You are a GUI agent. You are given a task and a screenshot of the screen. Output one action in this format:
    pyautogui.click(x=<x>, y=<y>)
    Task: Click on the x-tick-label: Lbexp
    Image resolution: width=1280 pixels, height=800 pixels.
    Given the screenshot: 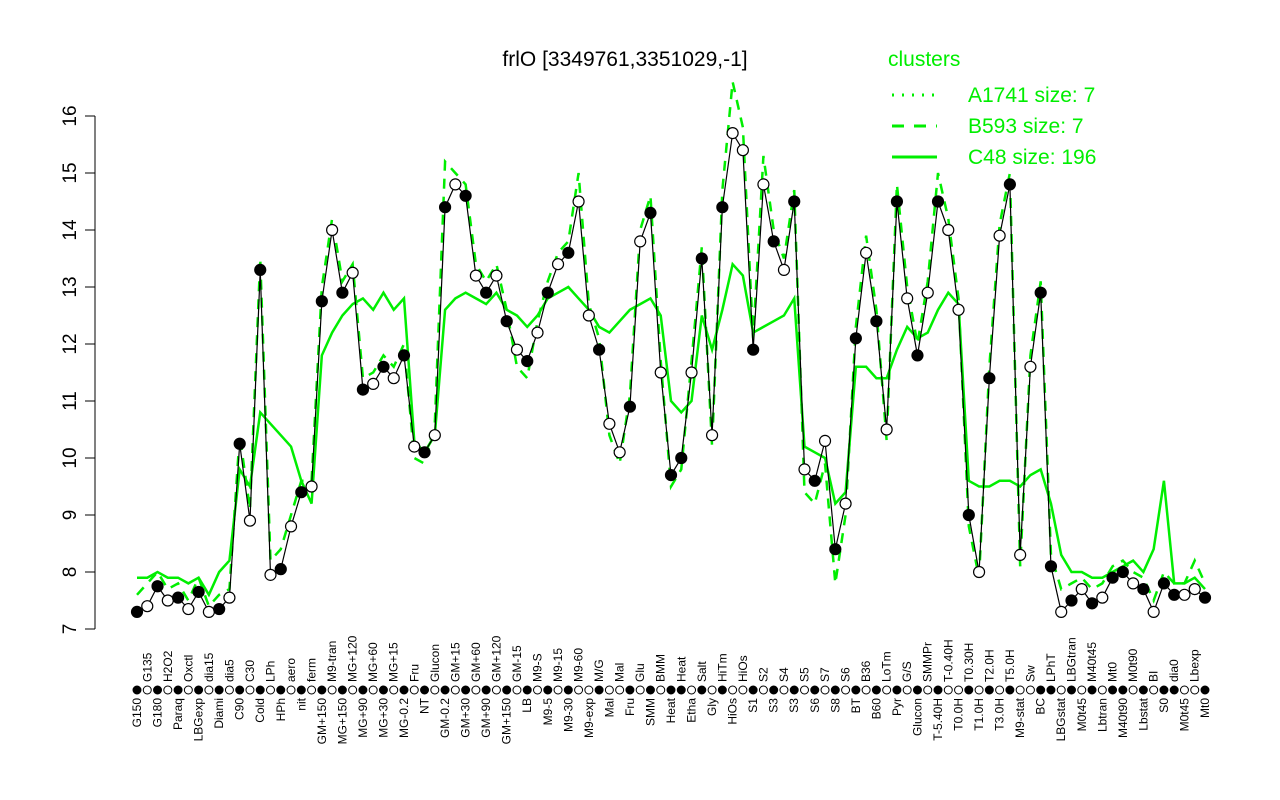 What is the action you would take?
    pyautogui.click(x=1195, y=665)
    